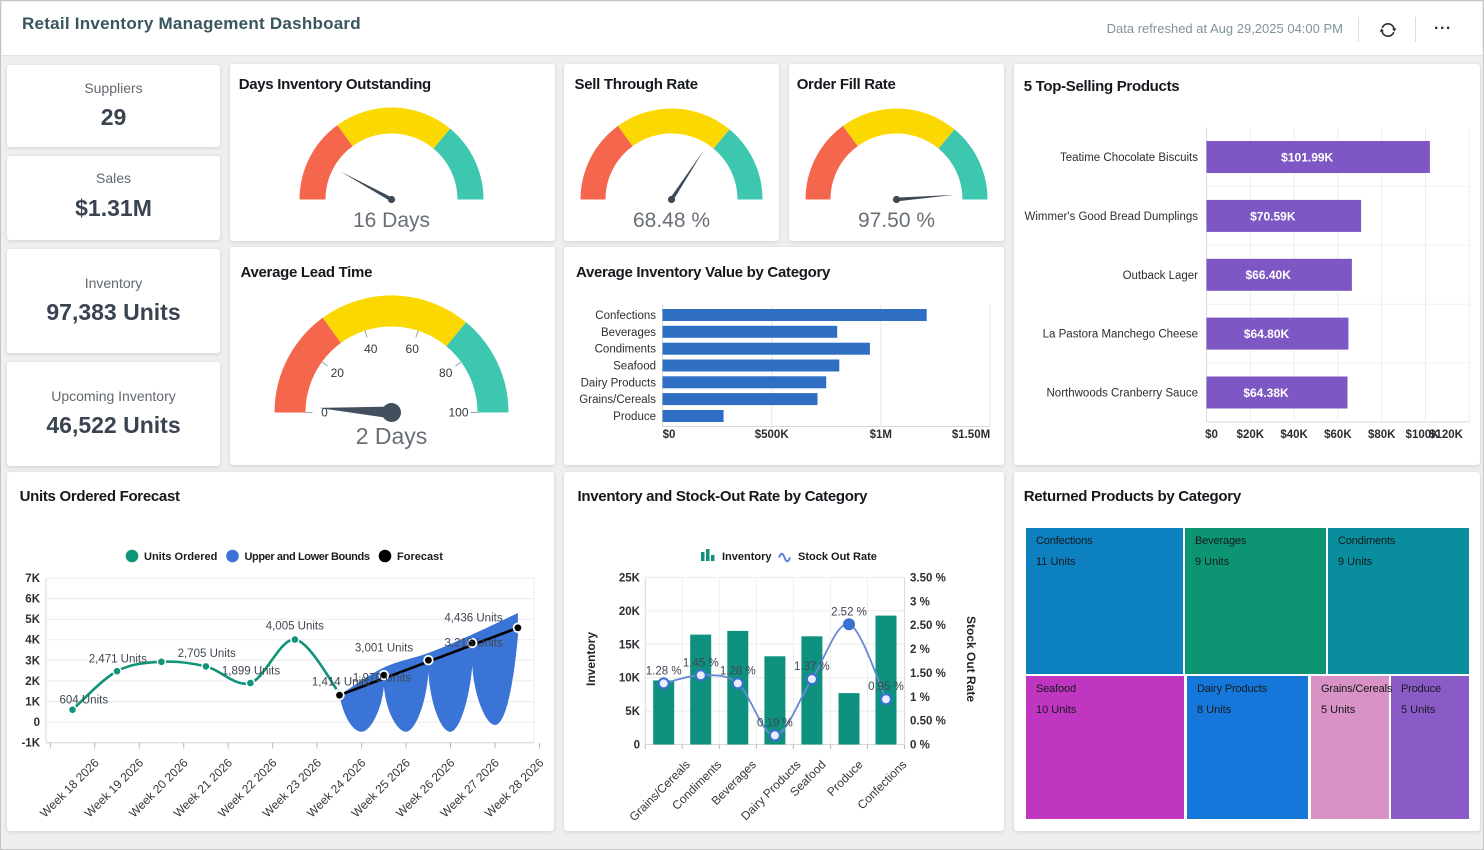 This screenshot has height=850, width=1484. What do you see at coordinates (207, 654) in the screenshot?
I see `svg-text: 2,705 Units` at bounding box center [207, 654].